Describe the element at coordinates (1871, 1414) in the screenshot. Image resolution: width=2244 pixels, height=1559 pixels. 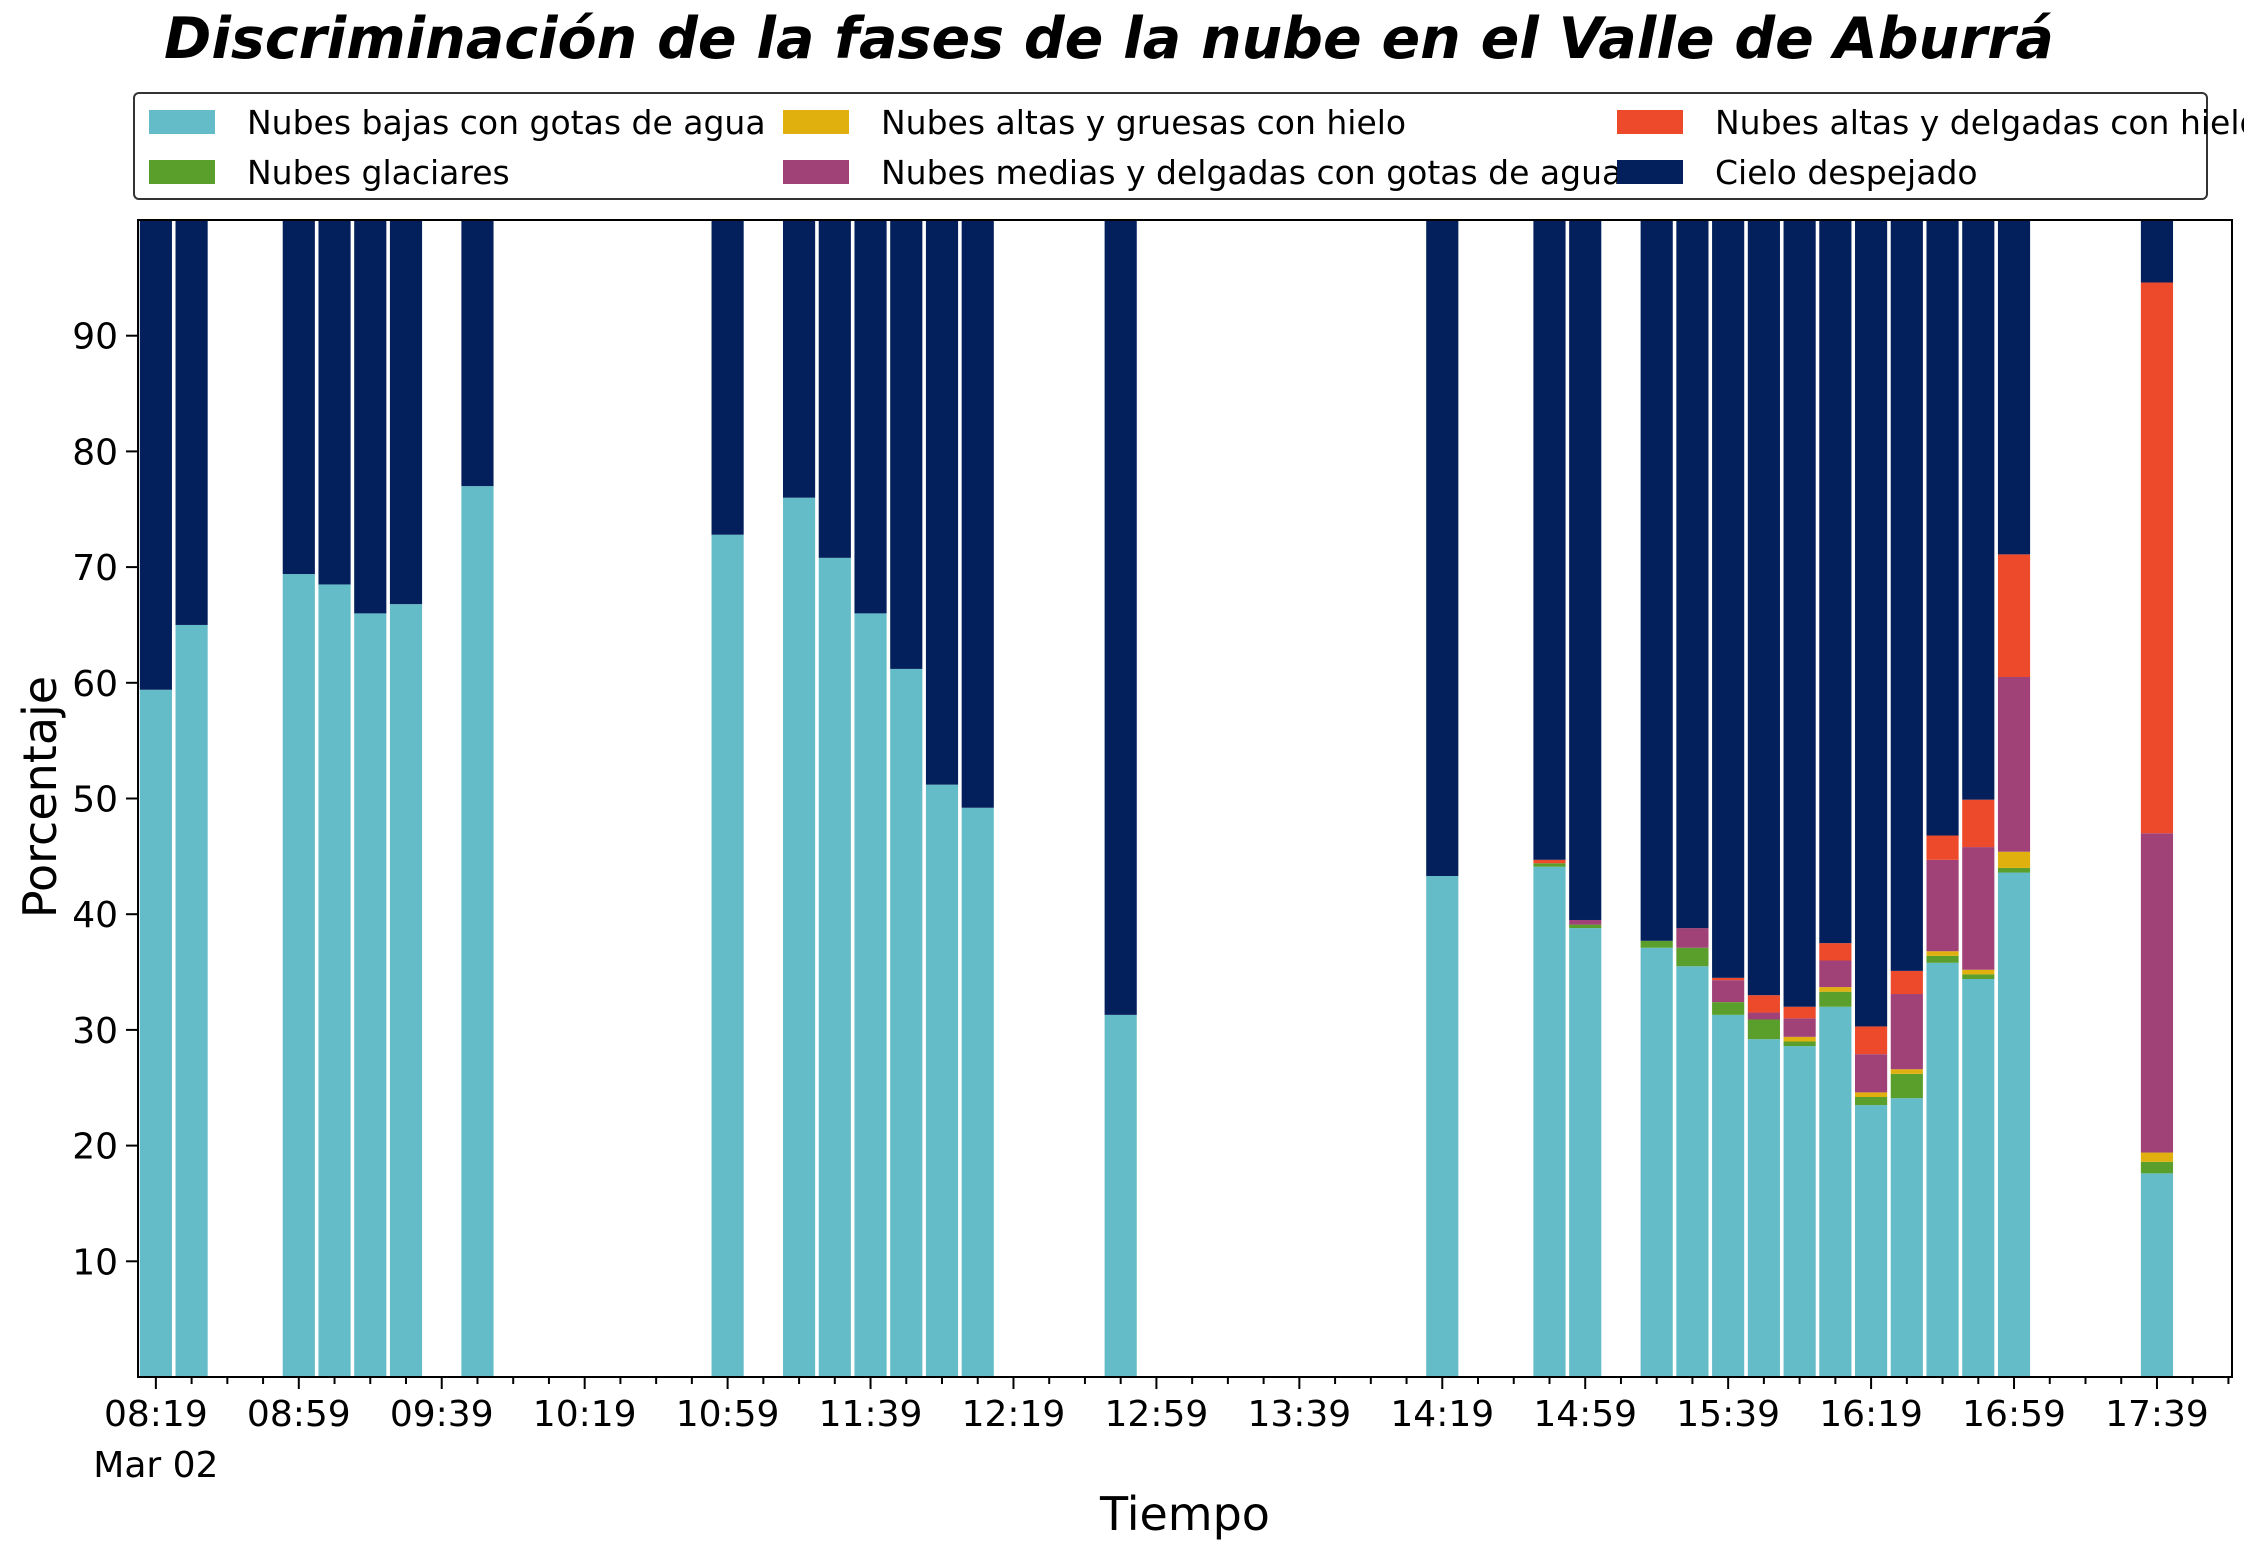
I see `x-tick-label: 16:19` at that location.